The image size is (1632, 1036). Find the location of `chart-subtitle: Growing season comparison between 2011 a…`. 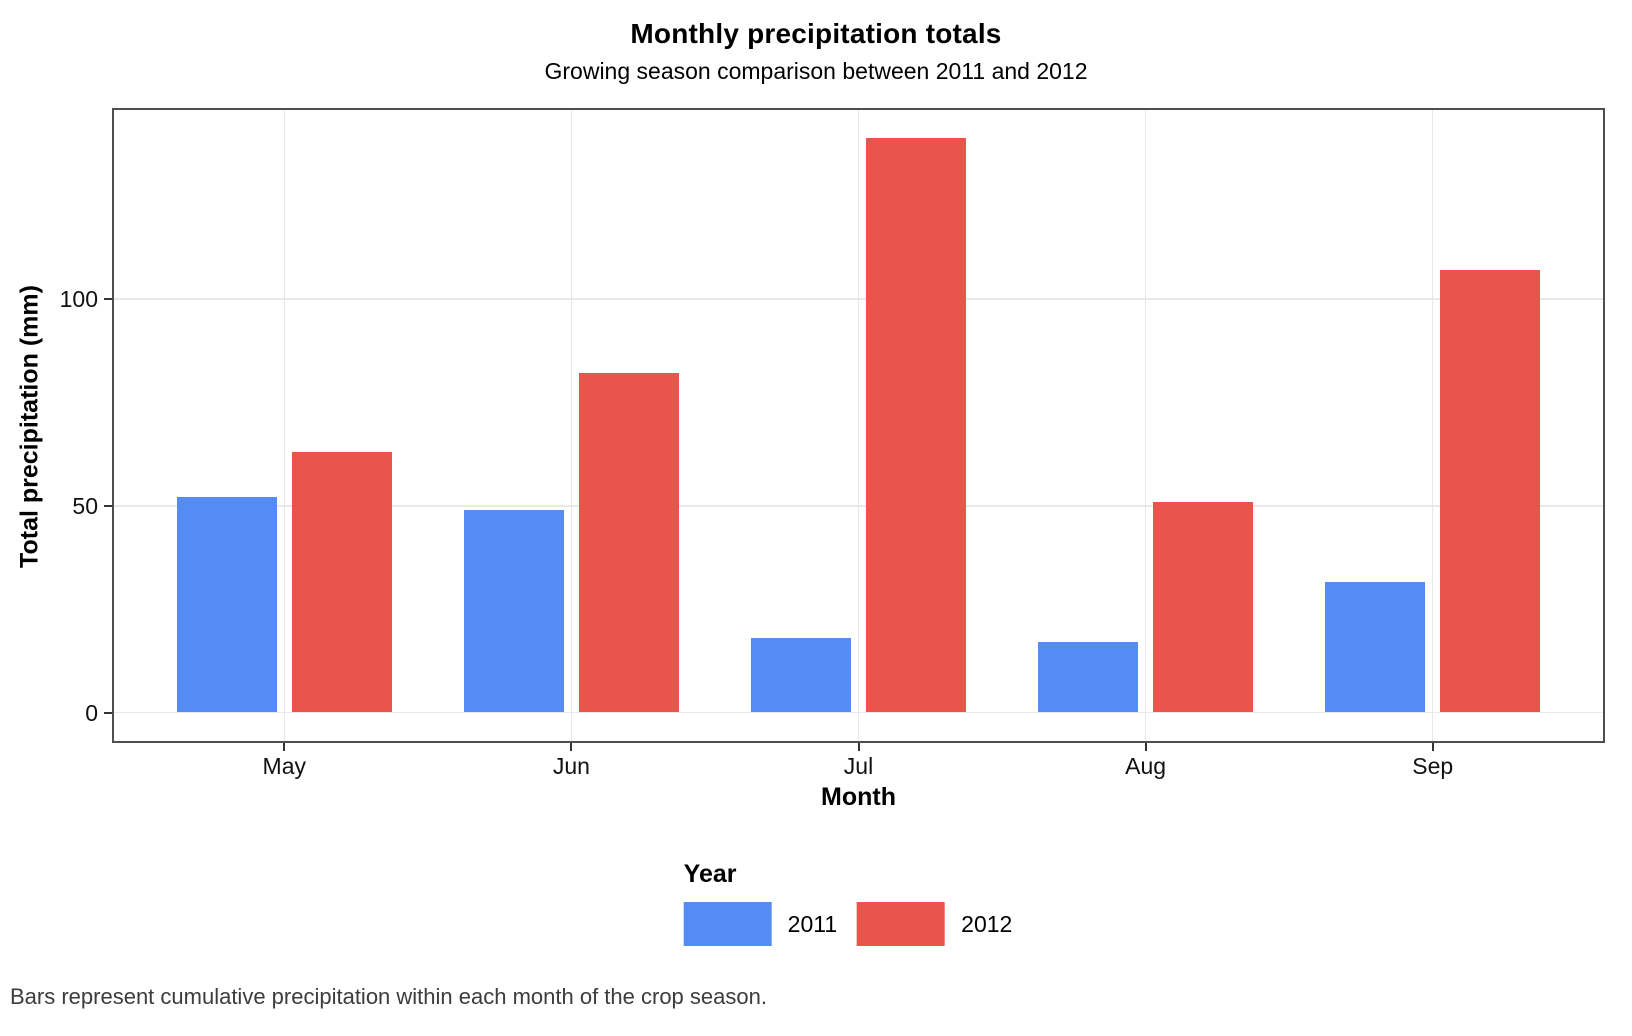

chart-subtitle: Growing season comparison between 2011 a… is located at coordinates (816, 71).